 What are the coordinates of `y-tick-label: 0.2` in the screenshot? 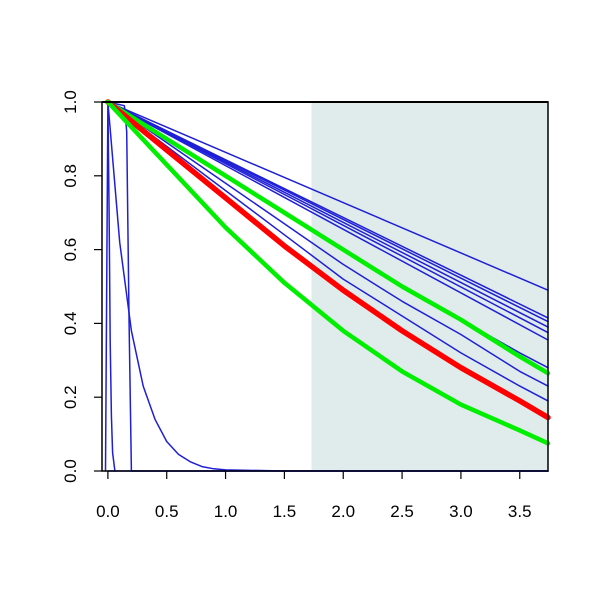 It's located at (70, 397).